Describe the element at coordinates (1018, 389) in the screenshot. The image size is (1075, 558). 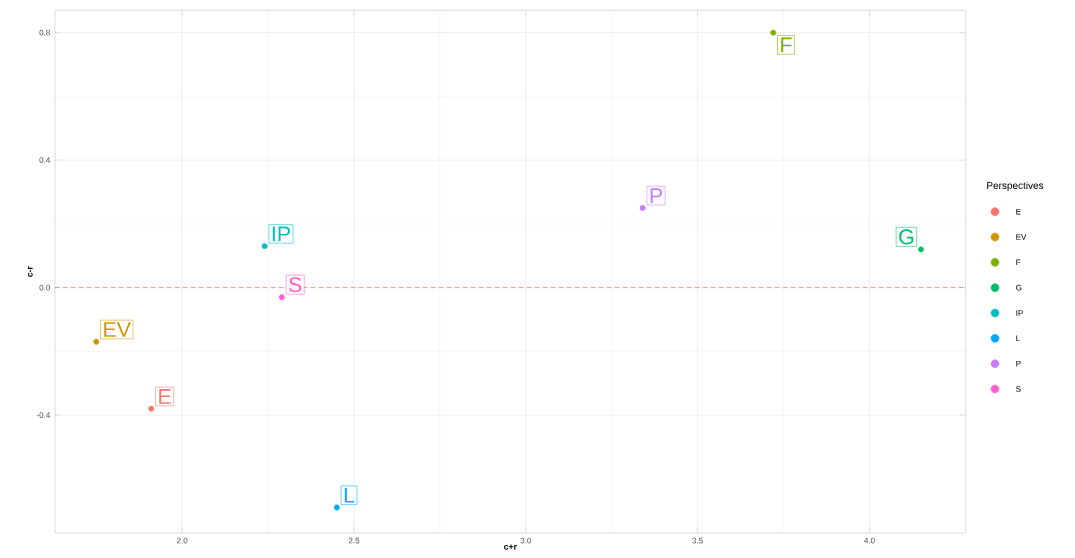
I see `legend-label: S` at that location.